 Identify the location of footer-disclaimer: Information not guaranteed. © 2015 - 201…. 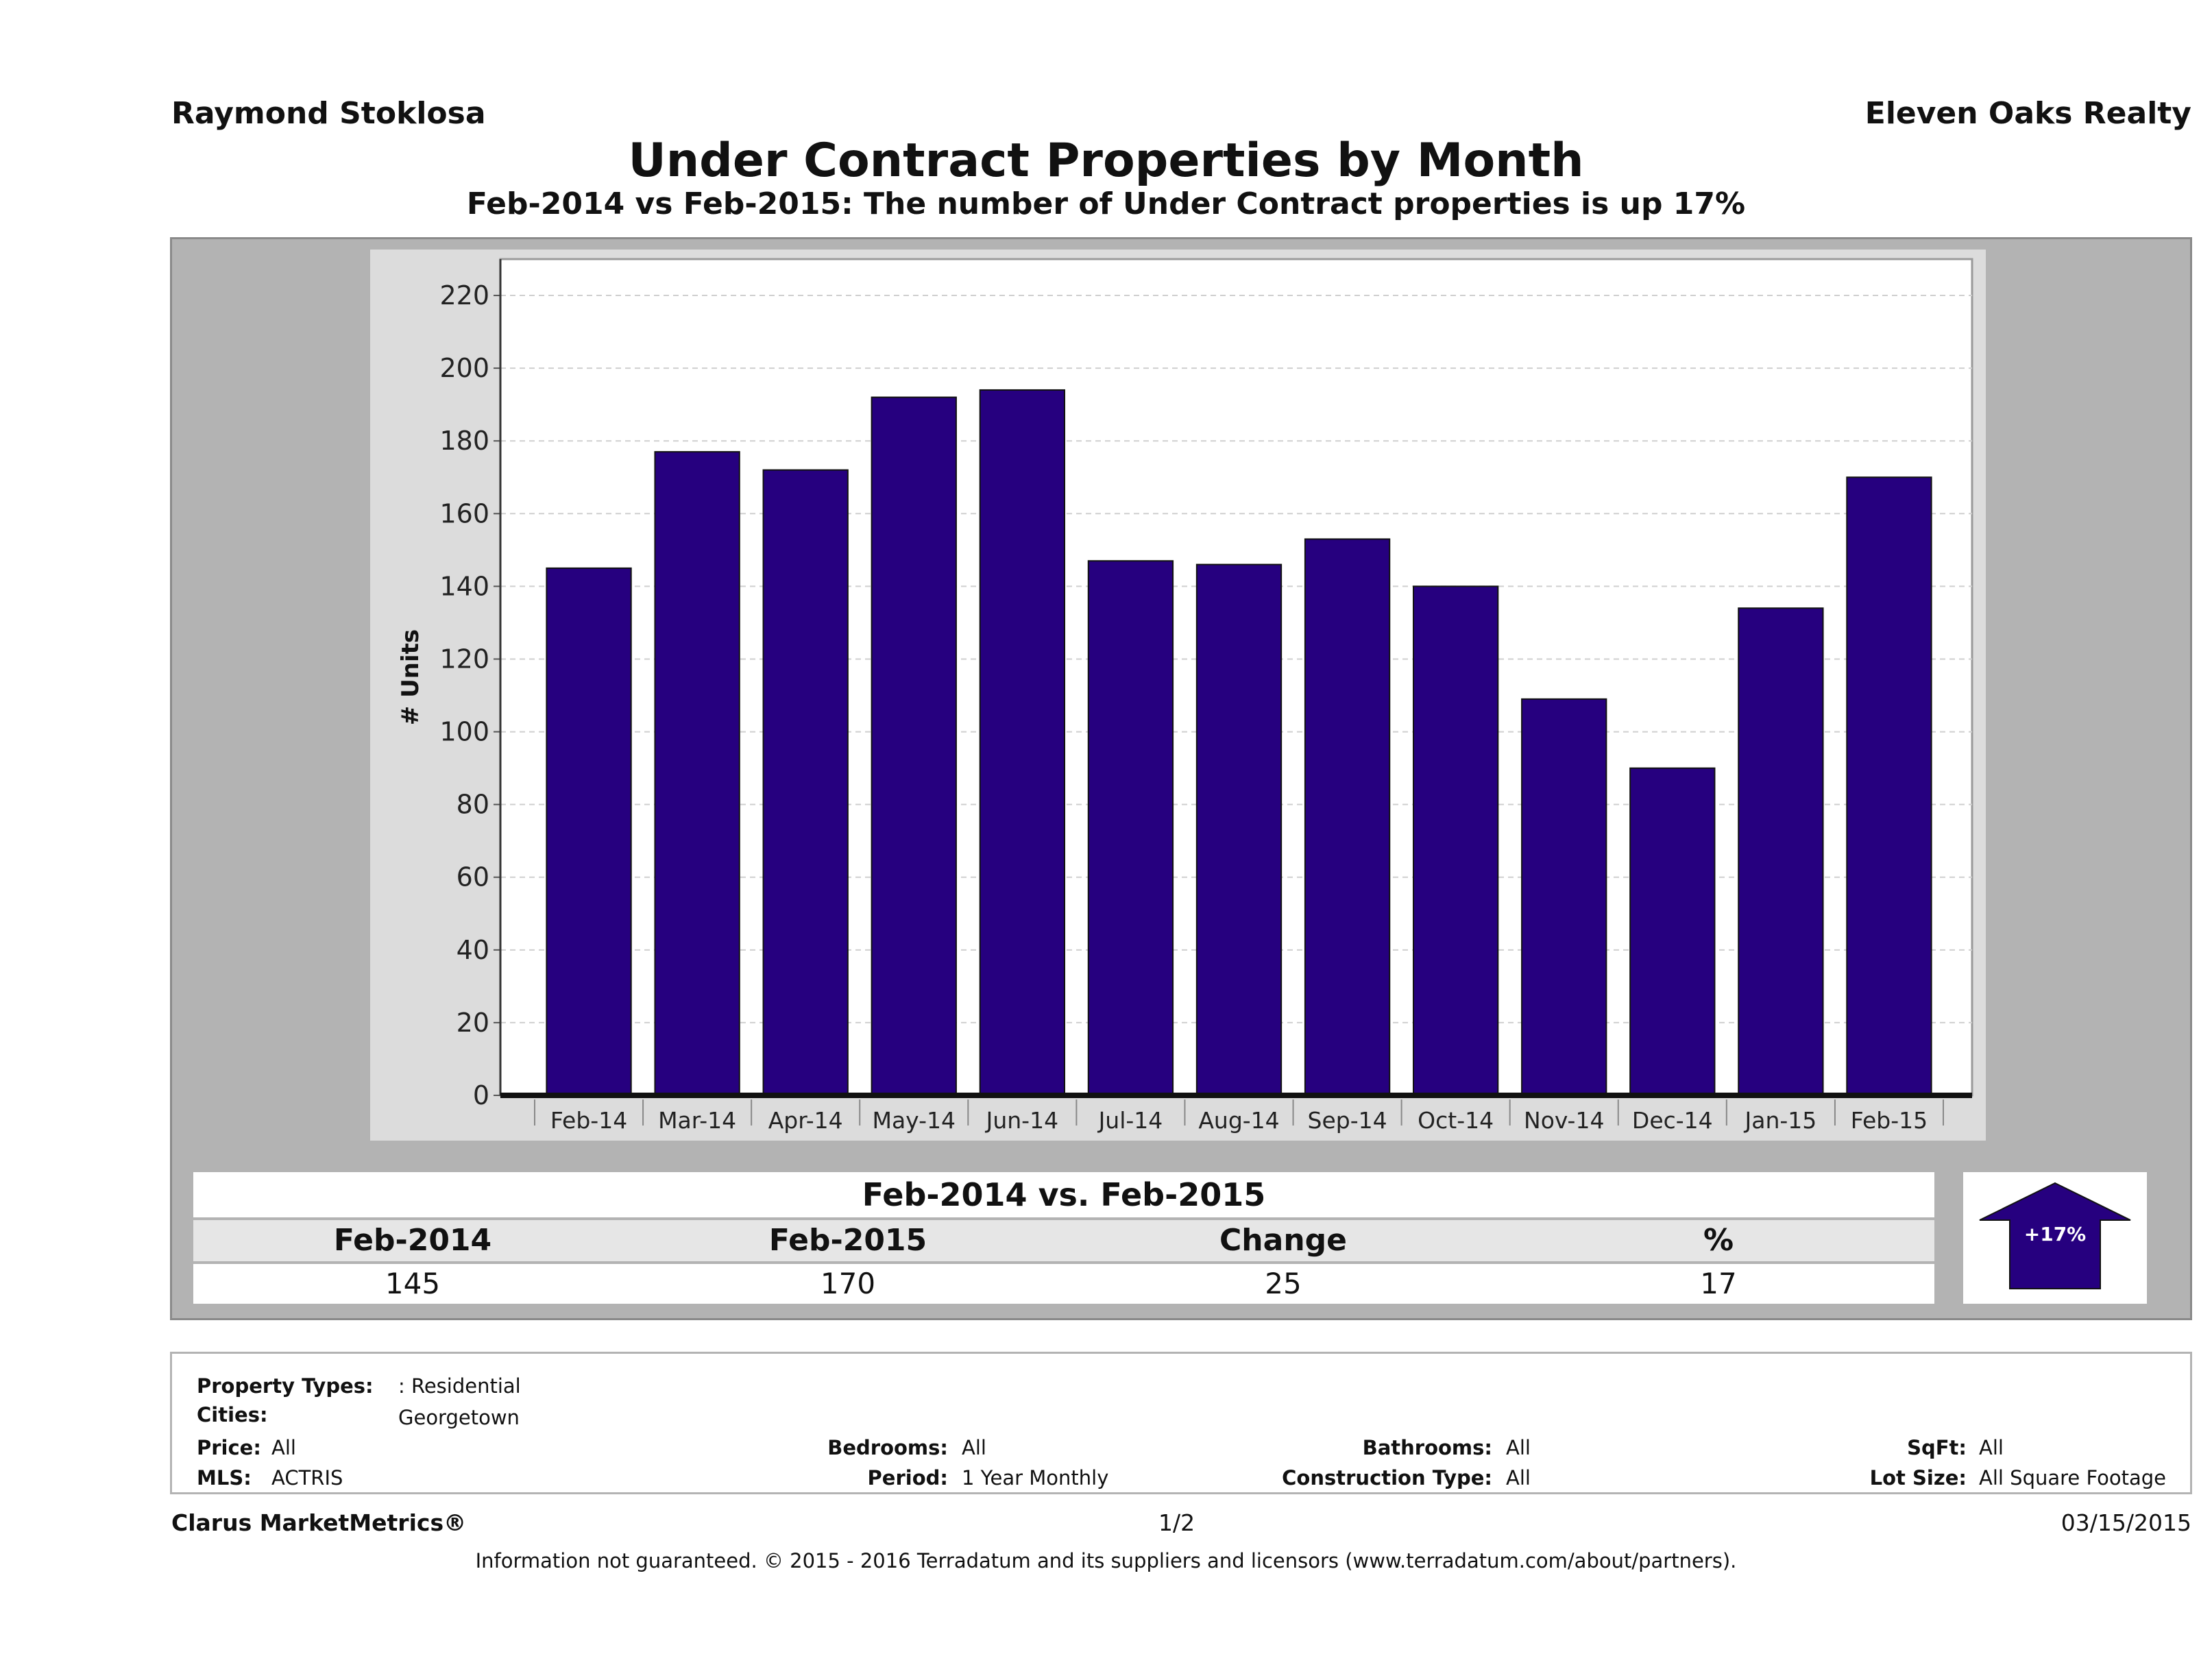
(1106, 1560).